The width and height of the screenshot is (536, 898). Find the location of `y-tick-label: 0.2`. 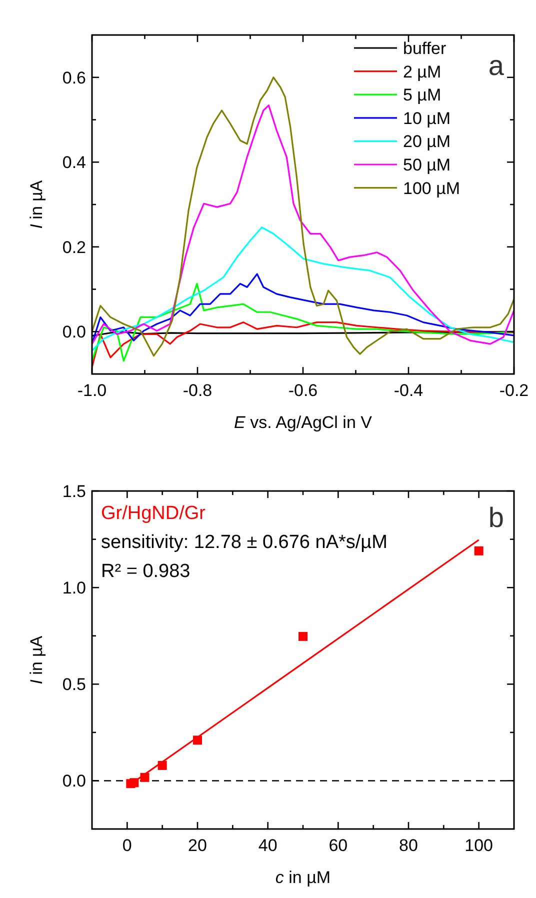

y-tick-label: 0.2 is located at coordinates (74, 247).